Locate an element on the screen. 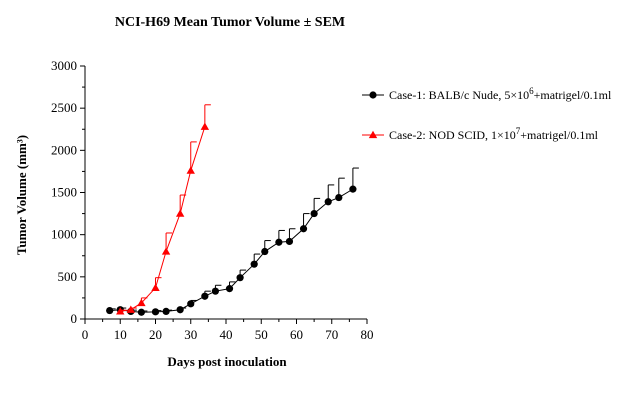 This screenshot has height=400, width=633. y-tick-label: 2000 is located at coordinates (64, 149).